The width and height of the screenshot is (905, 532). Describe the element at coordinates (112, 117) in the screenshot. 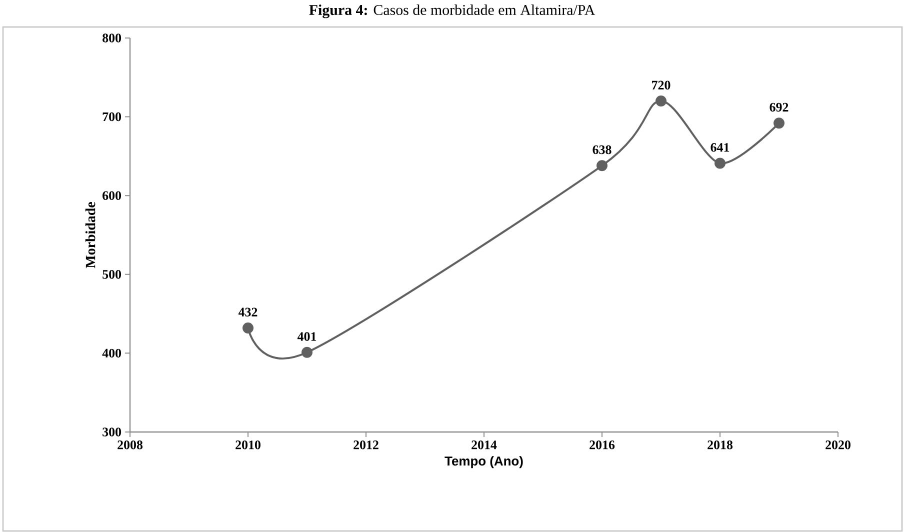

I see `y-tick-label: 700` at that location.